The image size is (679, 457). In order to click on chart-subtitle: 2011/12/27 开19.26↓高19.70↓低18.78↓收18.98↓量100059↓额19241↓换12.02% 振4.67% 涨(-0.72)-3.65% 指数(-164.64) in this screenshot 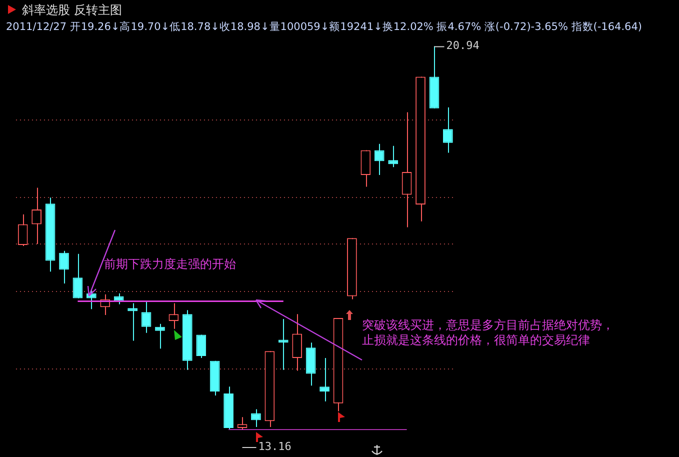, I will do `click(324, 27)`.